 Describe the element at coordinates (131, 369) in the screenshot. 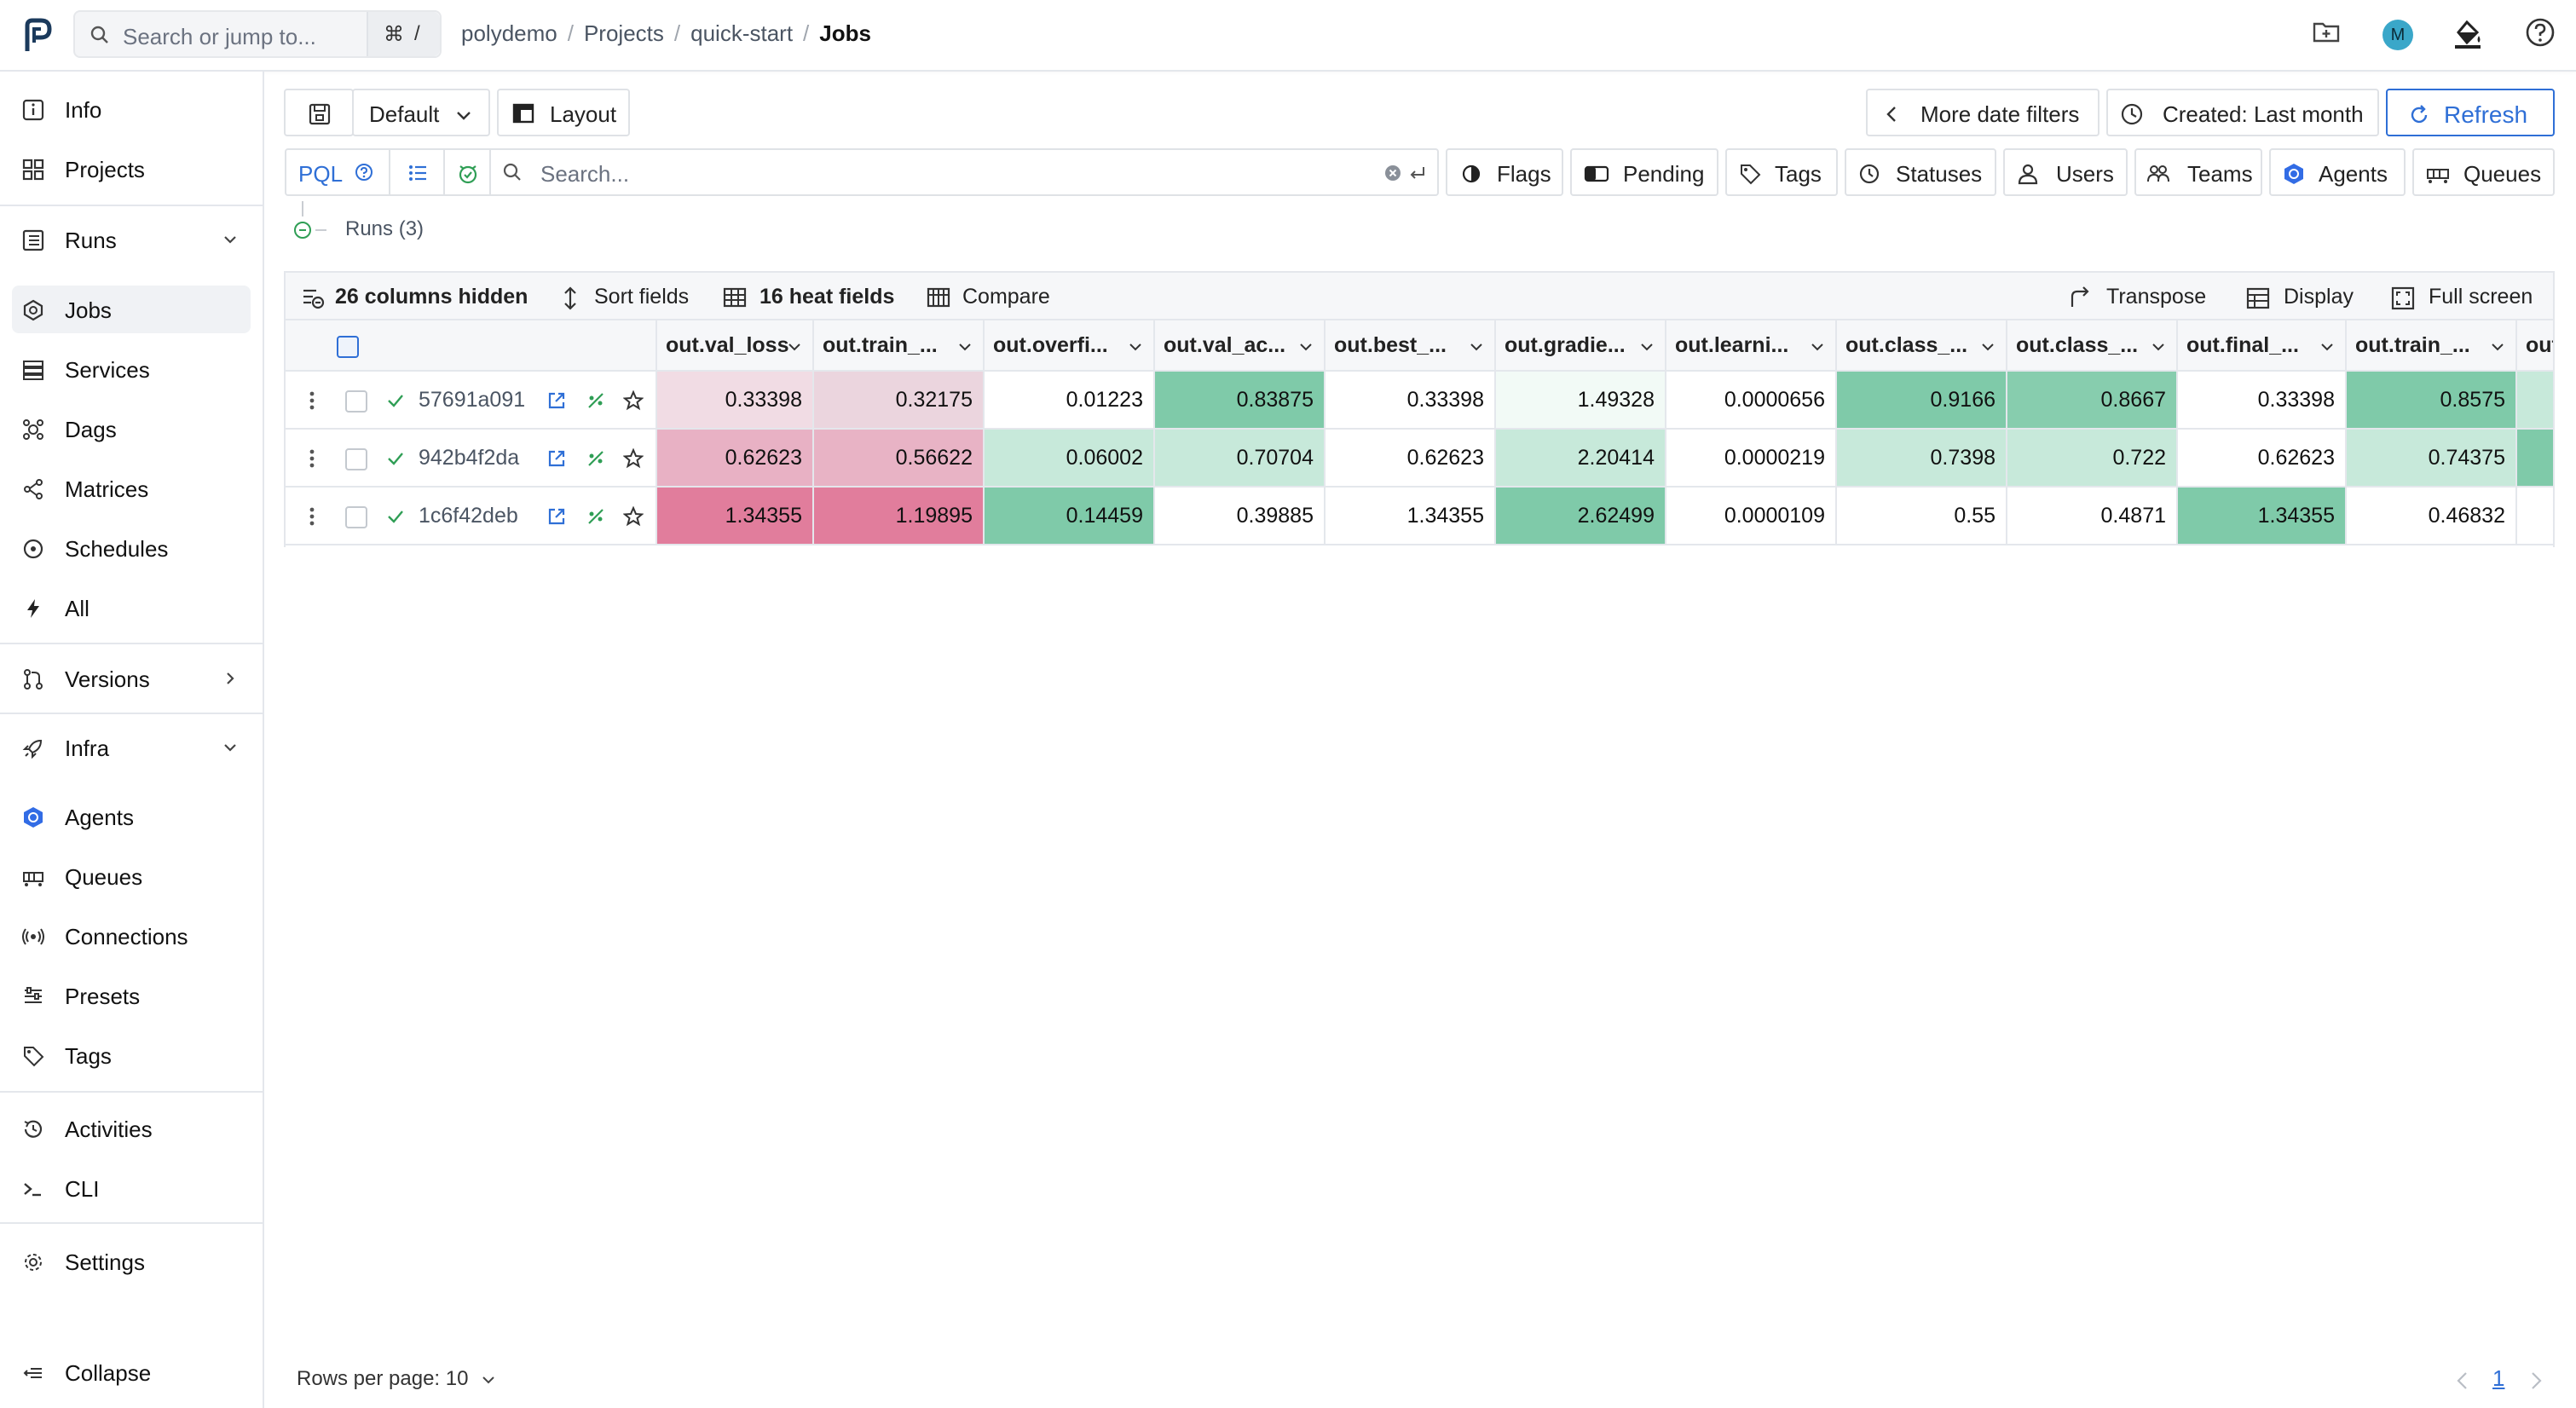

I see `sidebar-item-services: Services` at that location.